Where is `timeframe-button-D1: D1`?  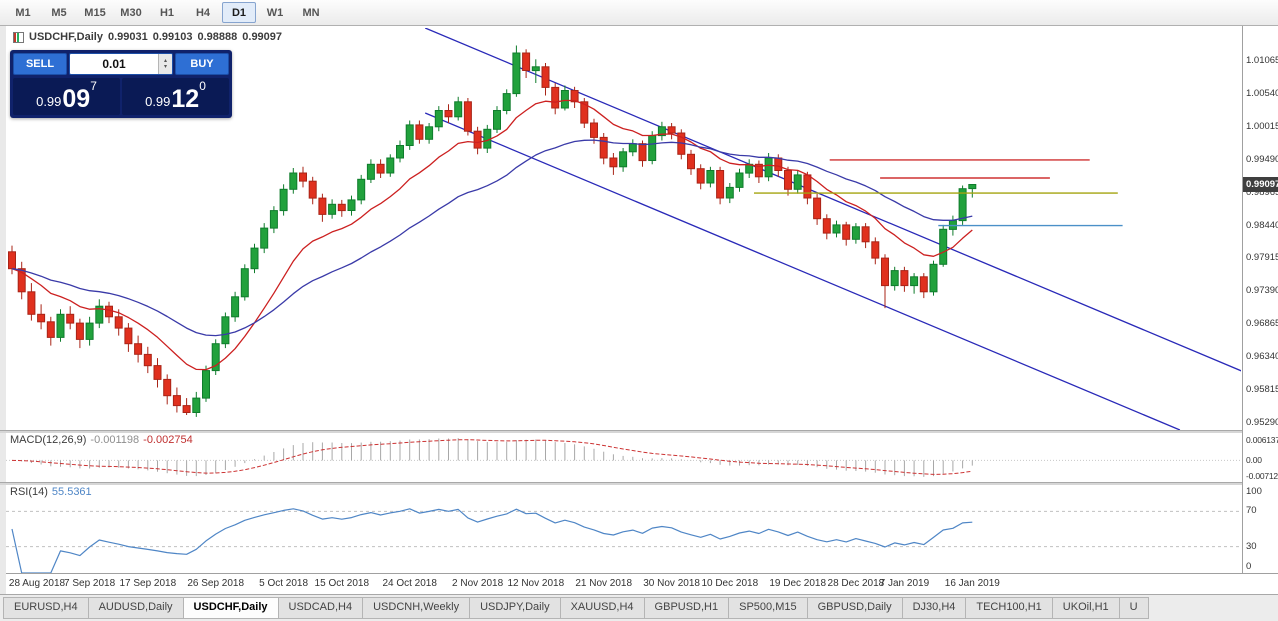
timeframe-button-D1: D1 is located at coordinates (239, 12).